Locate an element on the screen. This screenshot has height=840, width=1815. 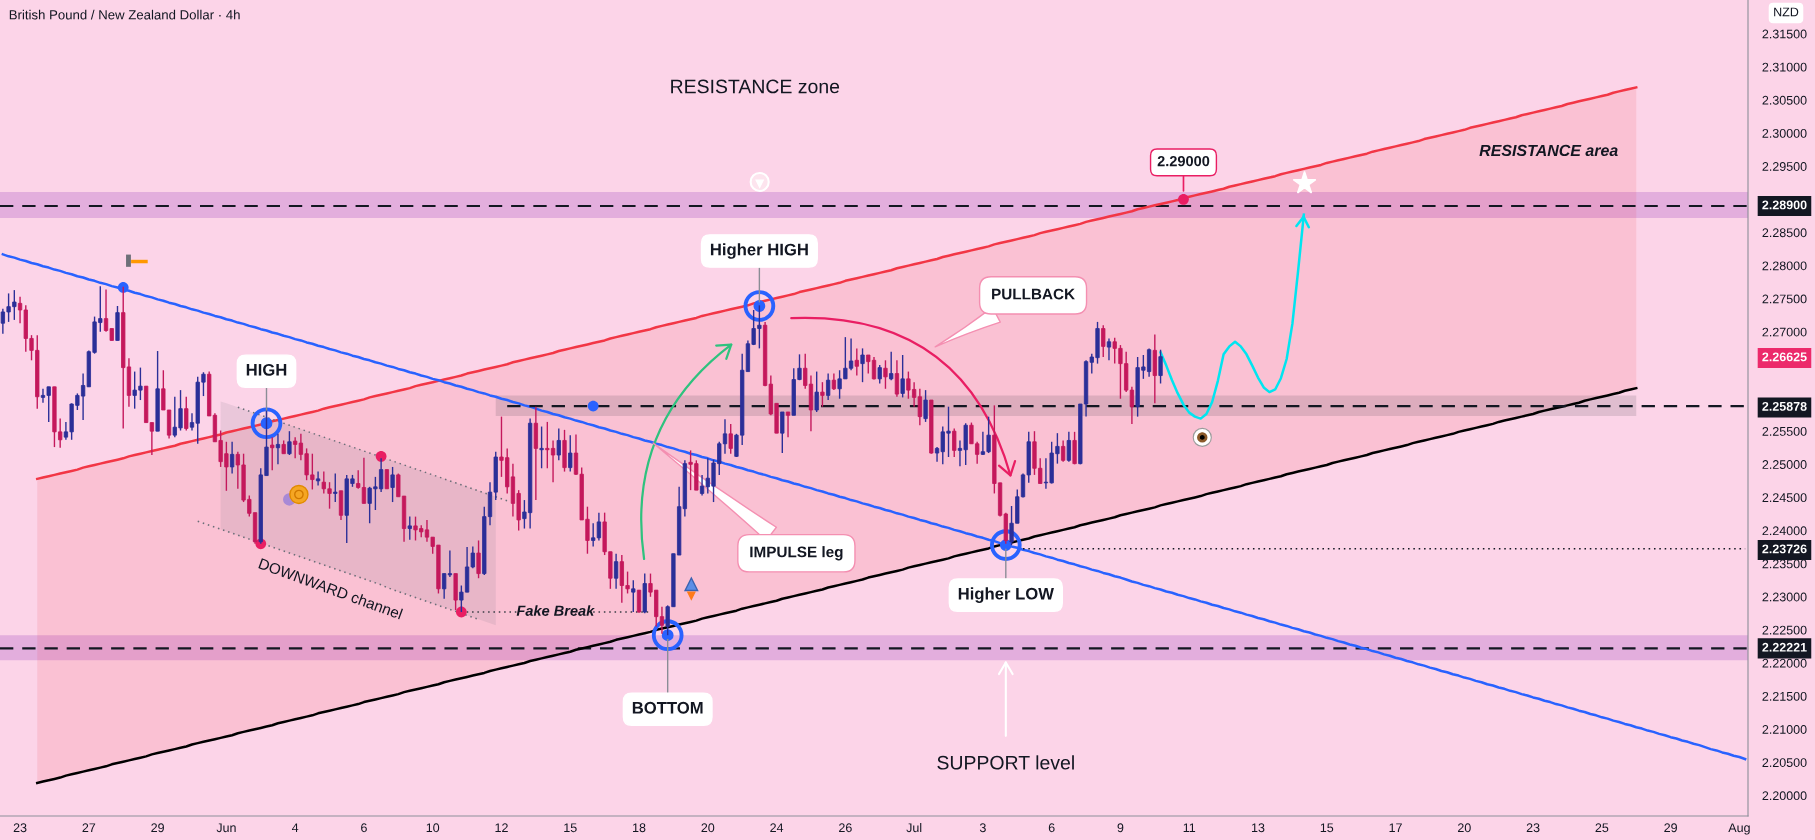
annotation: PULLBACK is located at coordinates (1033, 294).